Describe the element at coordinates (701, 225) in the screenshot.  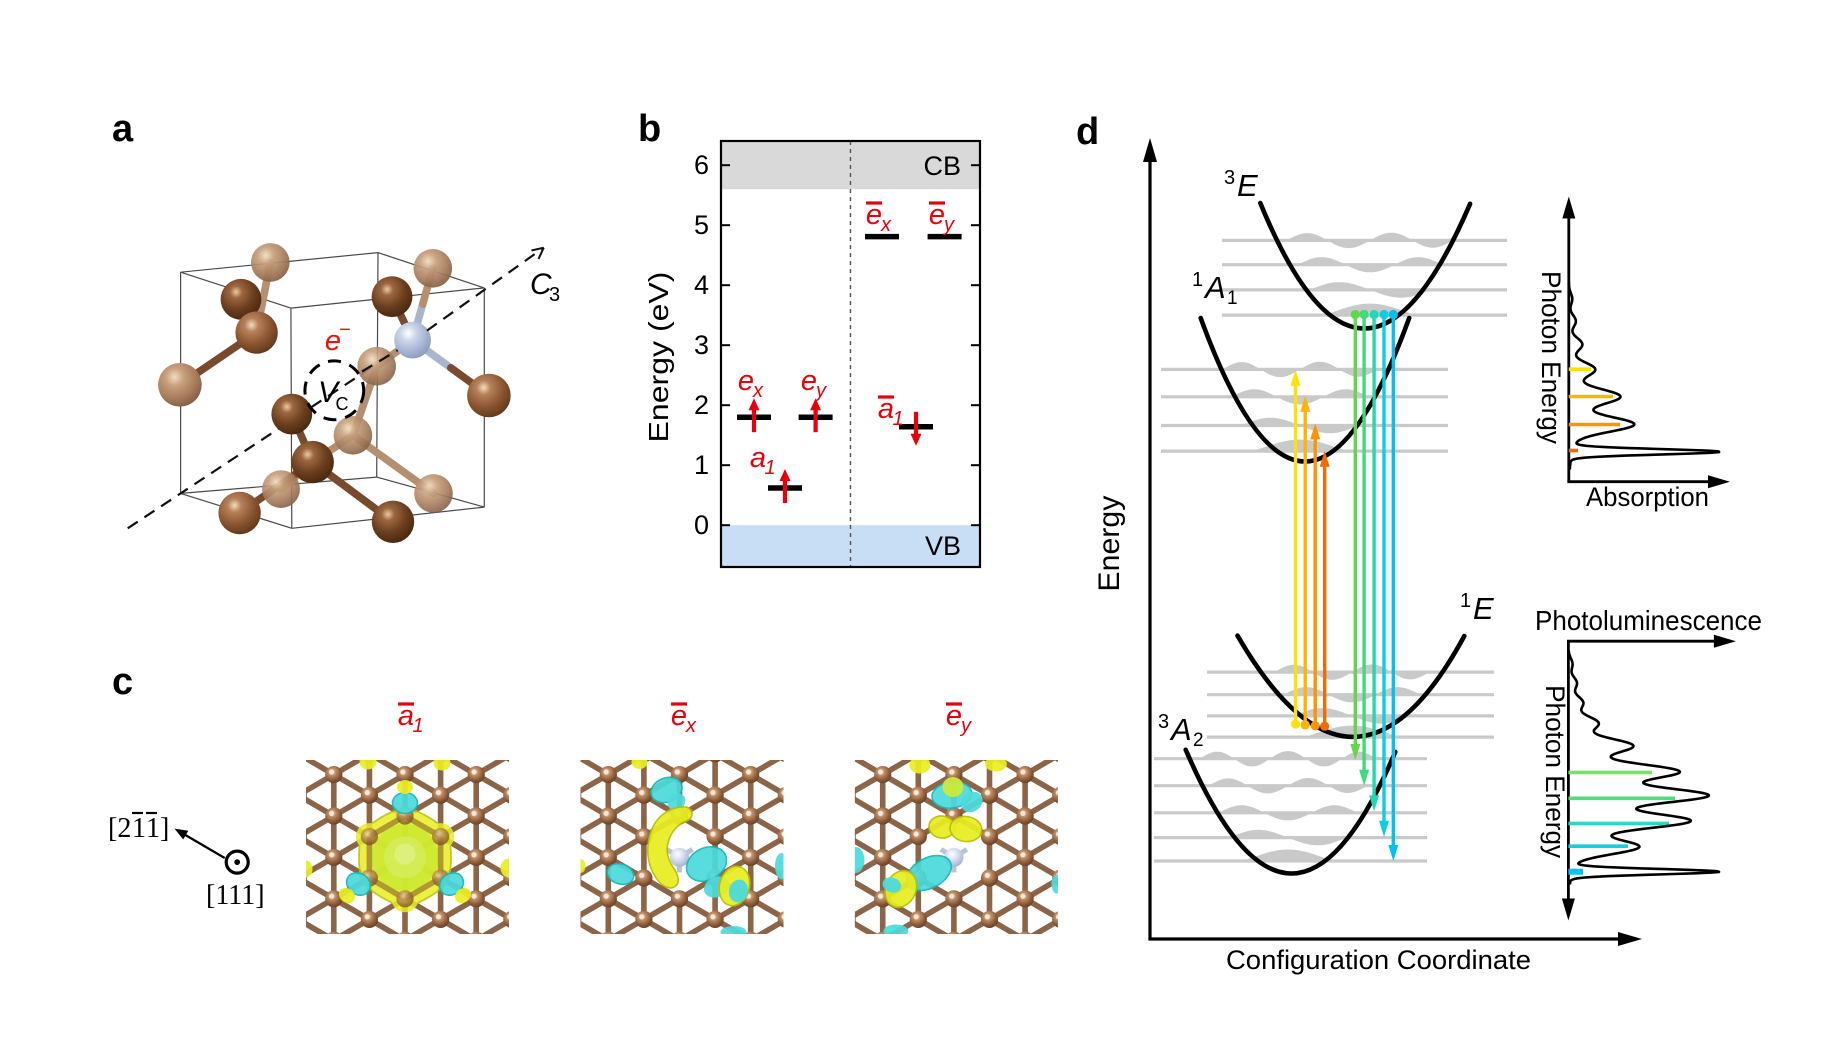
I see `svg-text: 5` at that location.